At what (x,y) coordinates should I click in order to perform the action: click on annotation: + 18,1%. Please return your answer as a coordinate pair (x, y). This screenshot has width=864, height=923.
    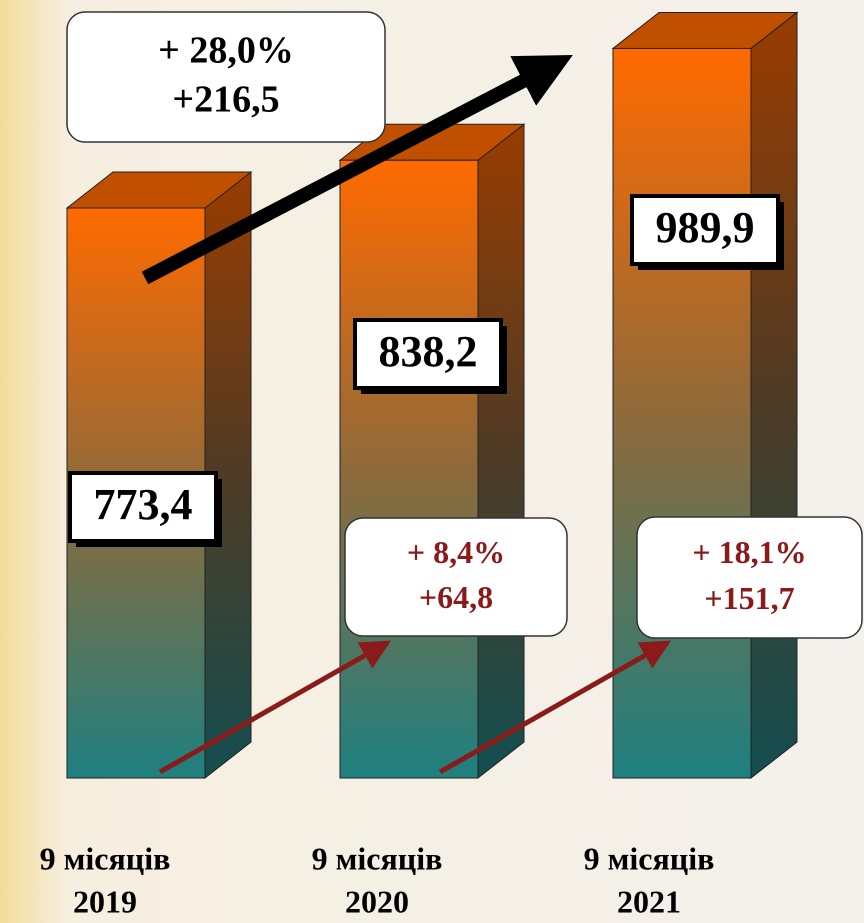
    Looking at the image, I should click on (749, 552).